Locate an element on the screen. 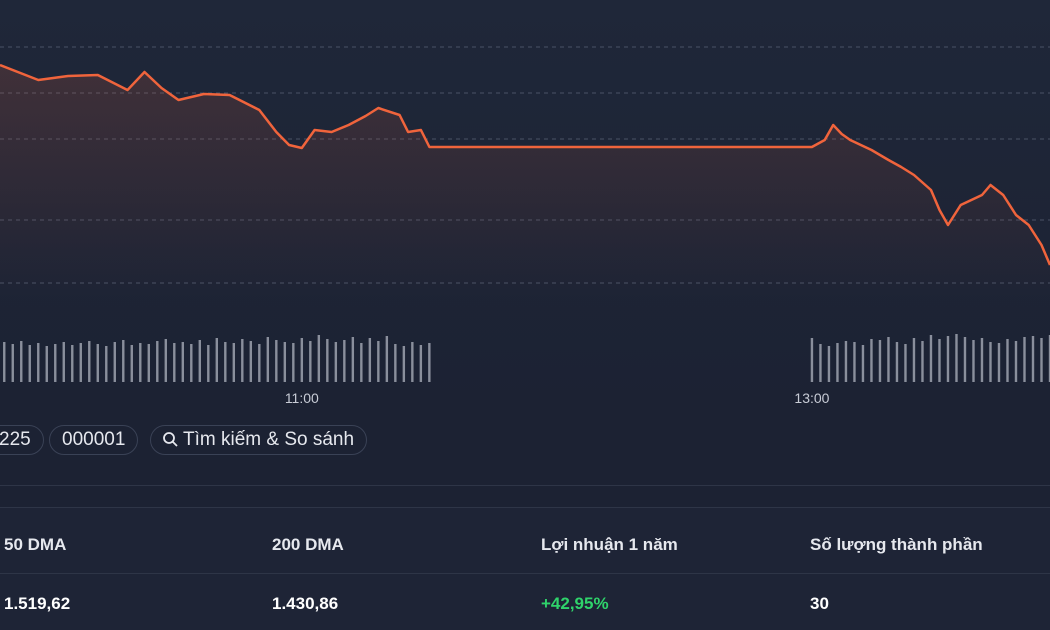  stat-value: 1.519,62 is located at coordinates (37, 603).